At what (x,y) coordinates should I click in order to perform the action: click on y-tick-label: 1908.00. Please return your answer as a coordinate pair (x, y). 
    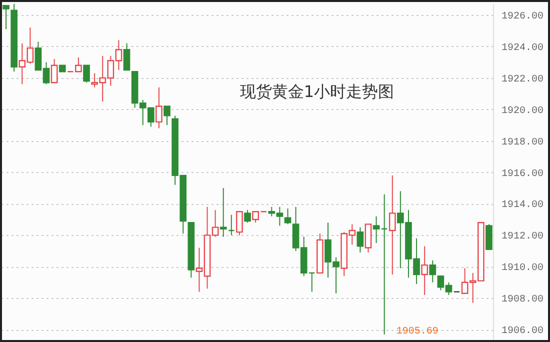
    Looking at the image, I should click on (523, 300).